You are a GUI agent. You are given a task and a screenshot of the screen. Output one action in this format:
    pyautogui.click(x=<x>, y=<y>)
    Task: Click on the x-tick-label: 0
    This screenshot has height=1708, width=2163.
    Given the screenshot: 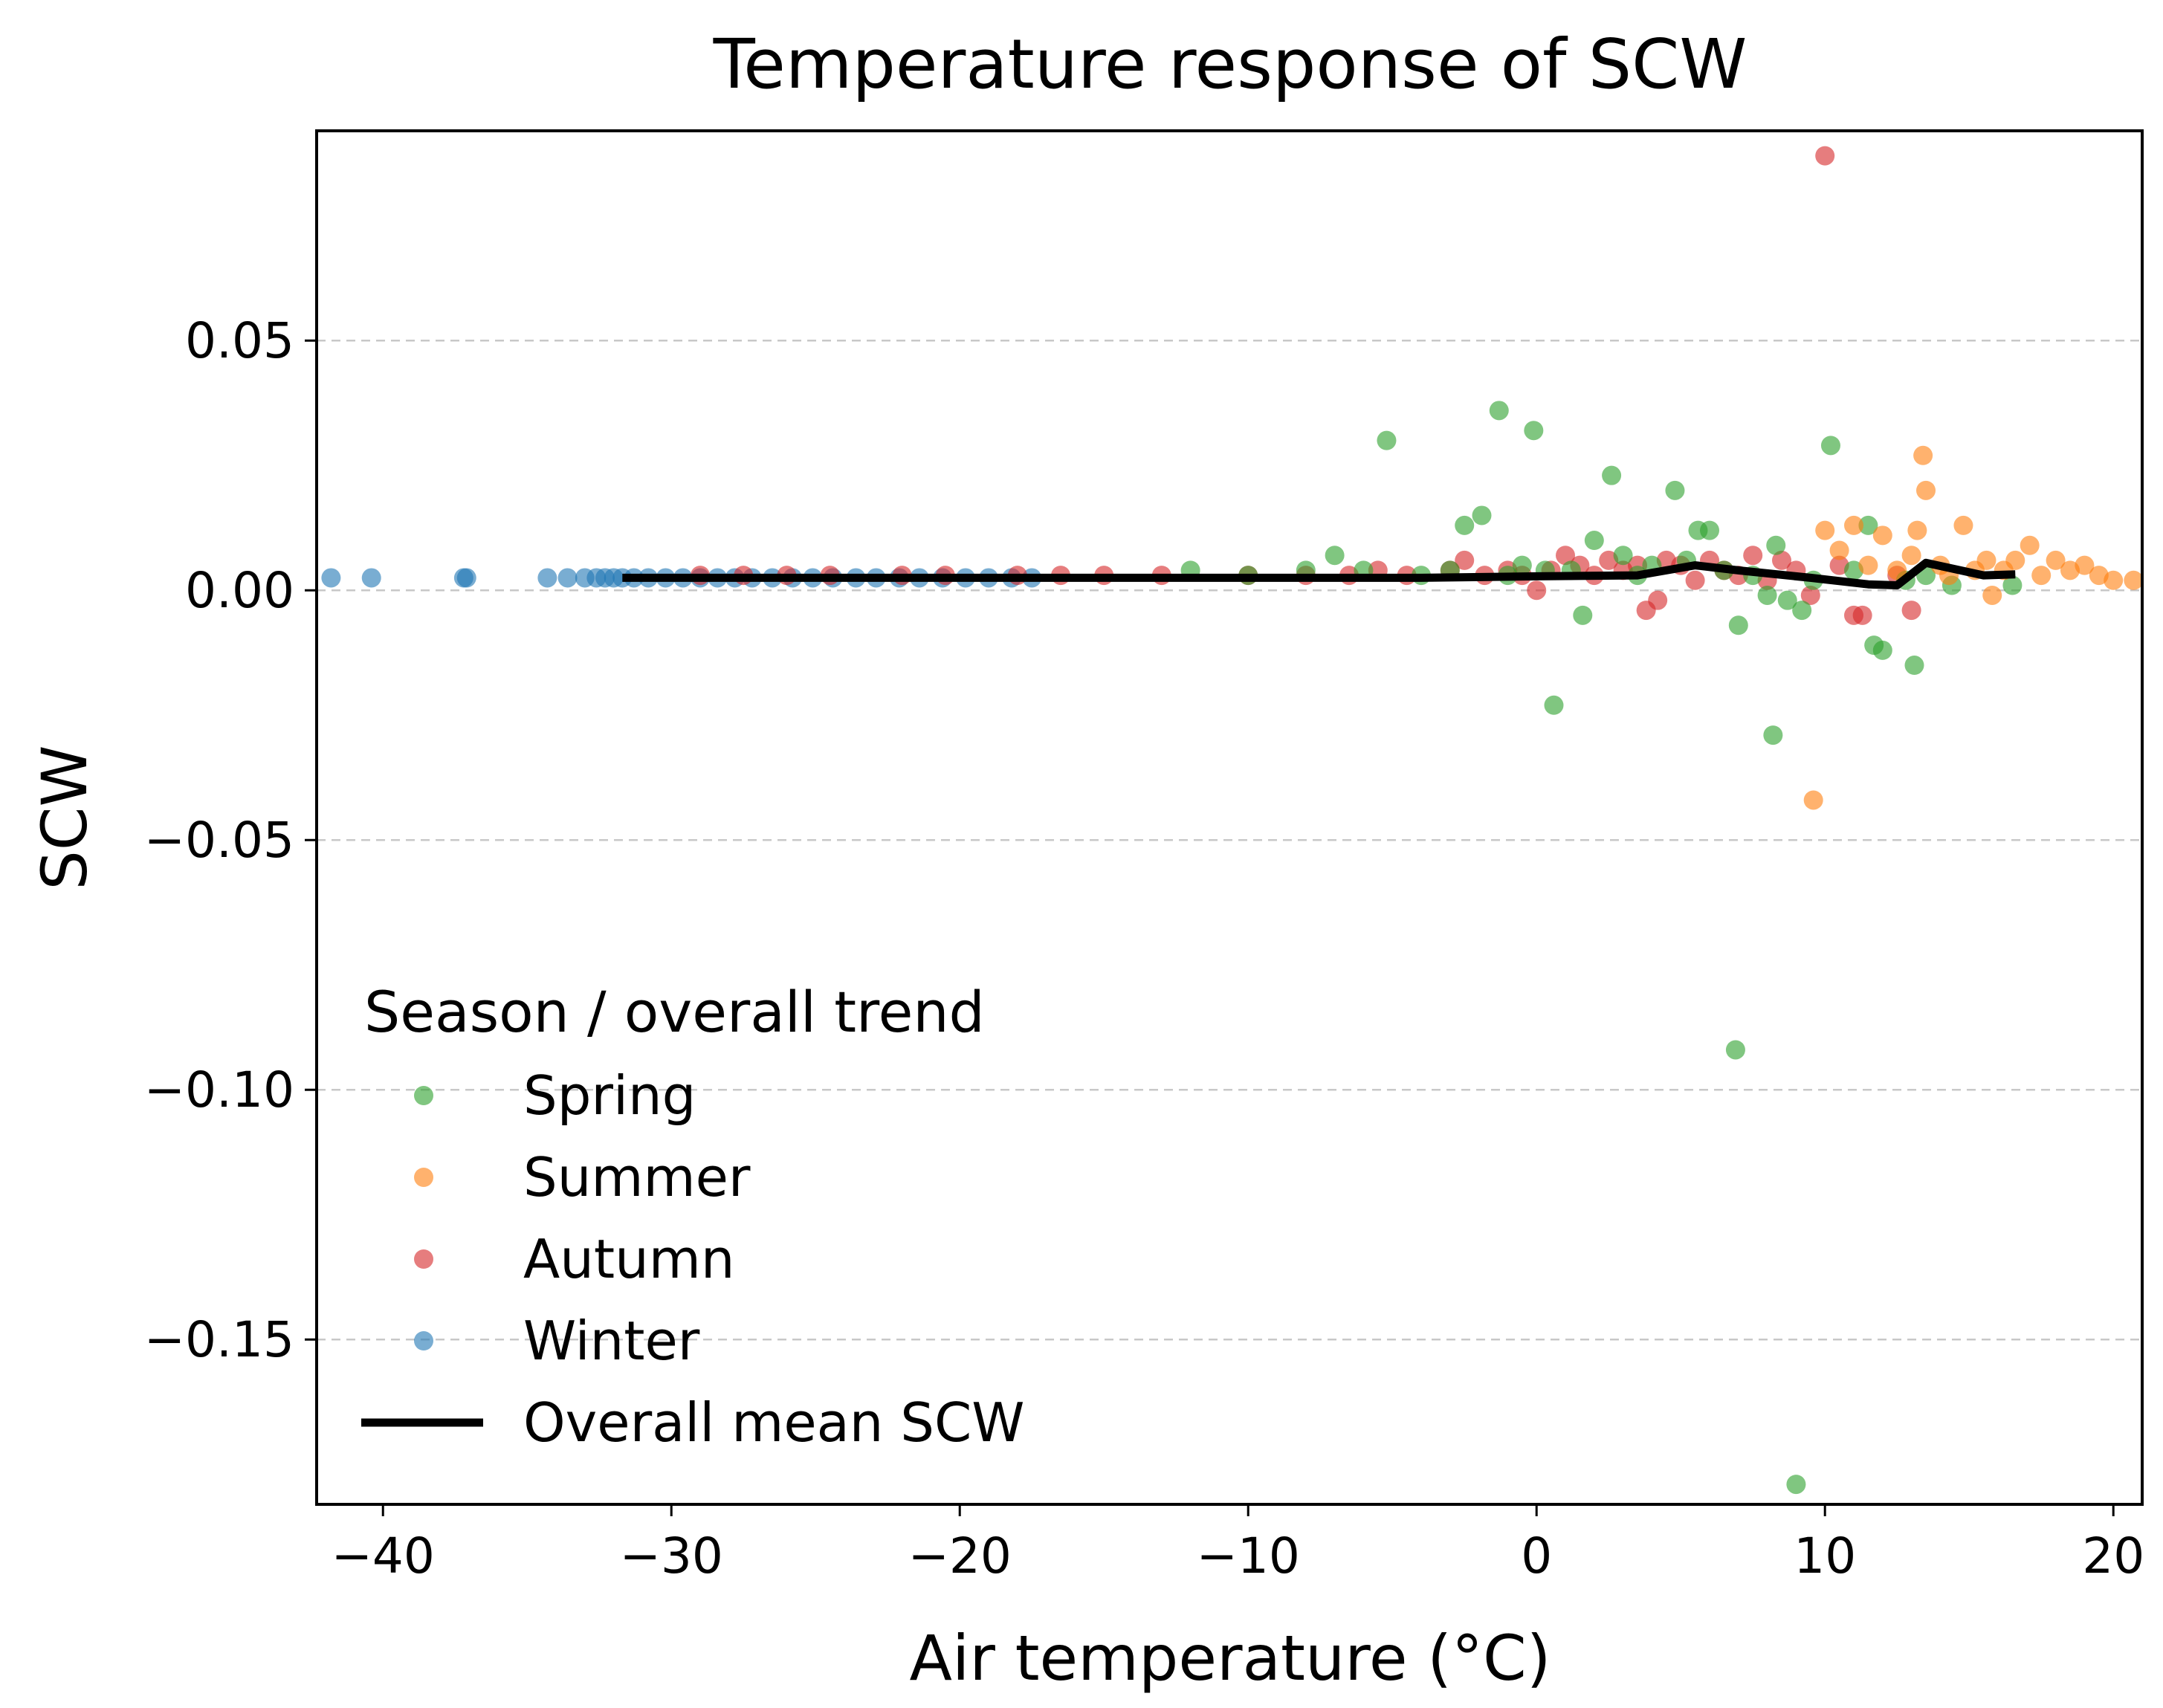 What is the action you would take?
    pyautogui.click(x=1537, y=1556)
    